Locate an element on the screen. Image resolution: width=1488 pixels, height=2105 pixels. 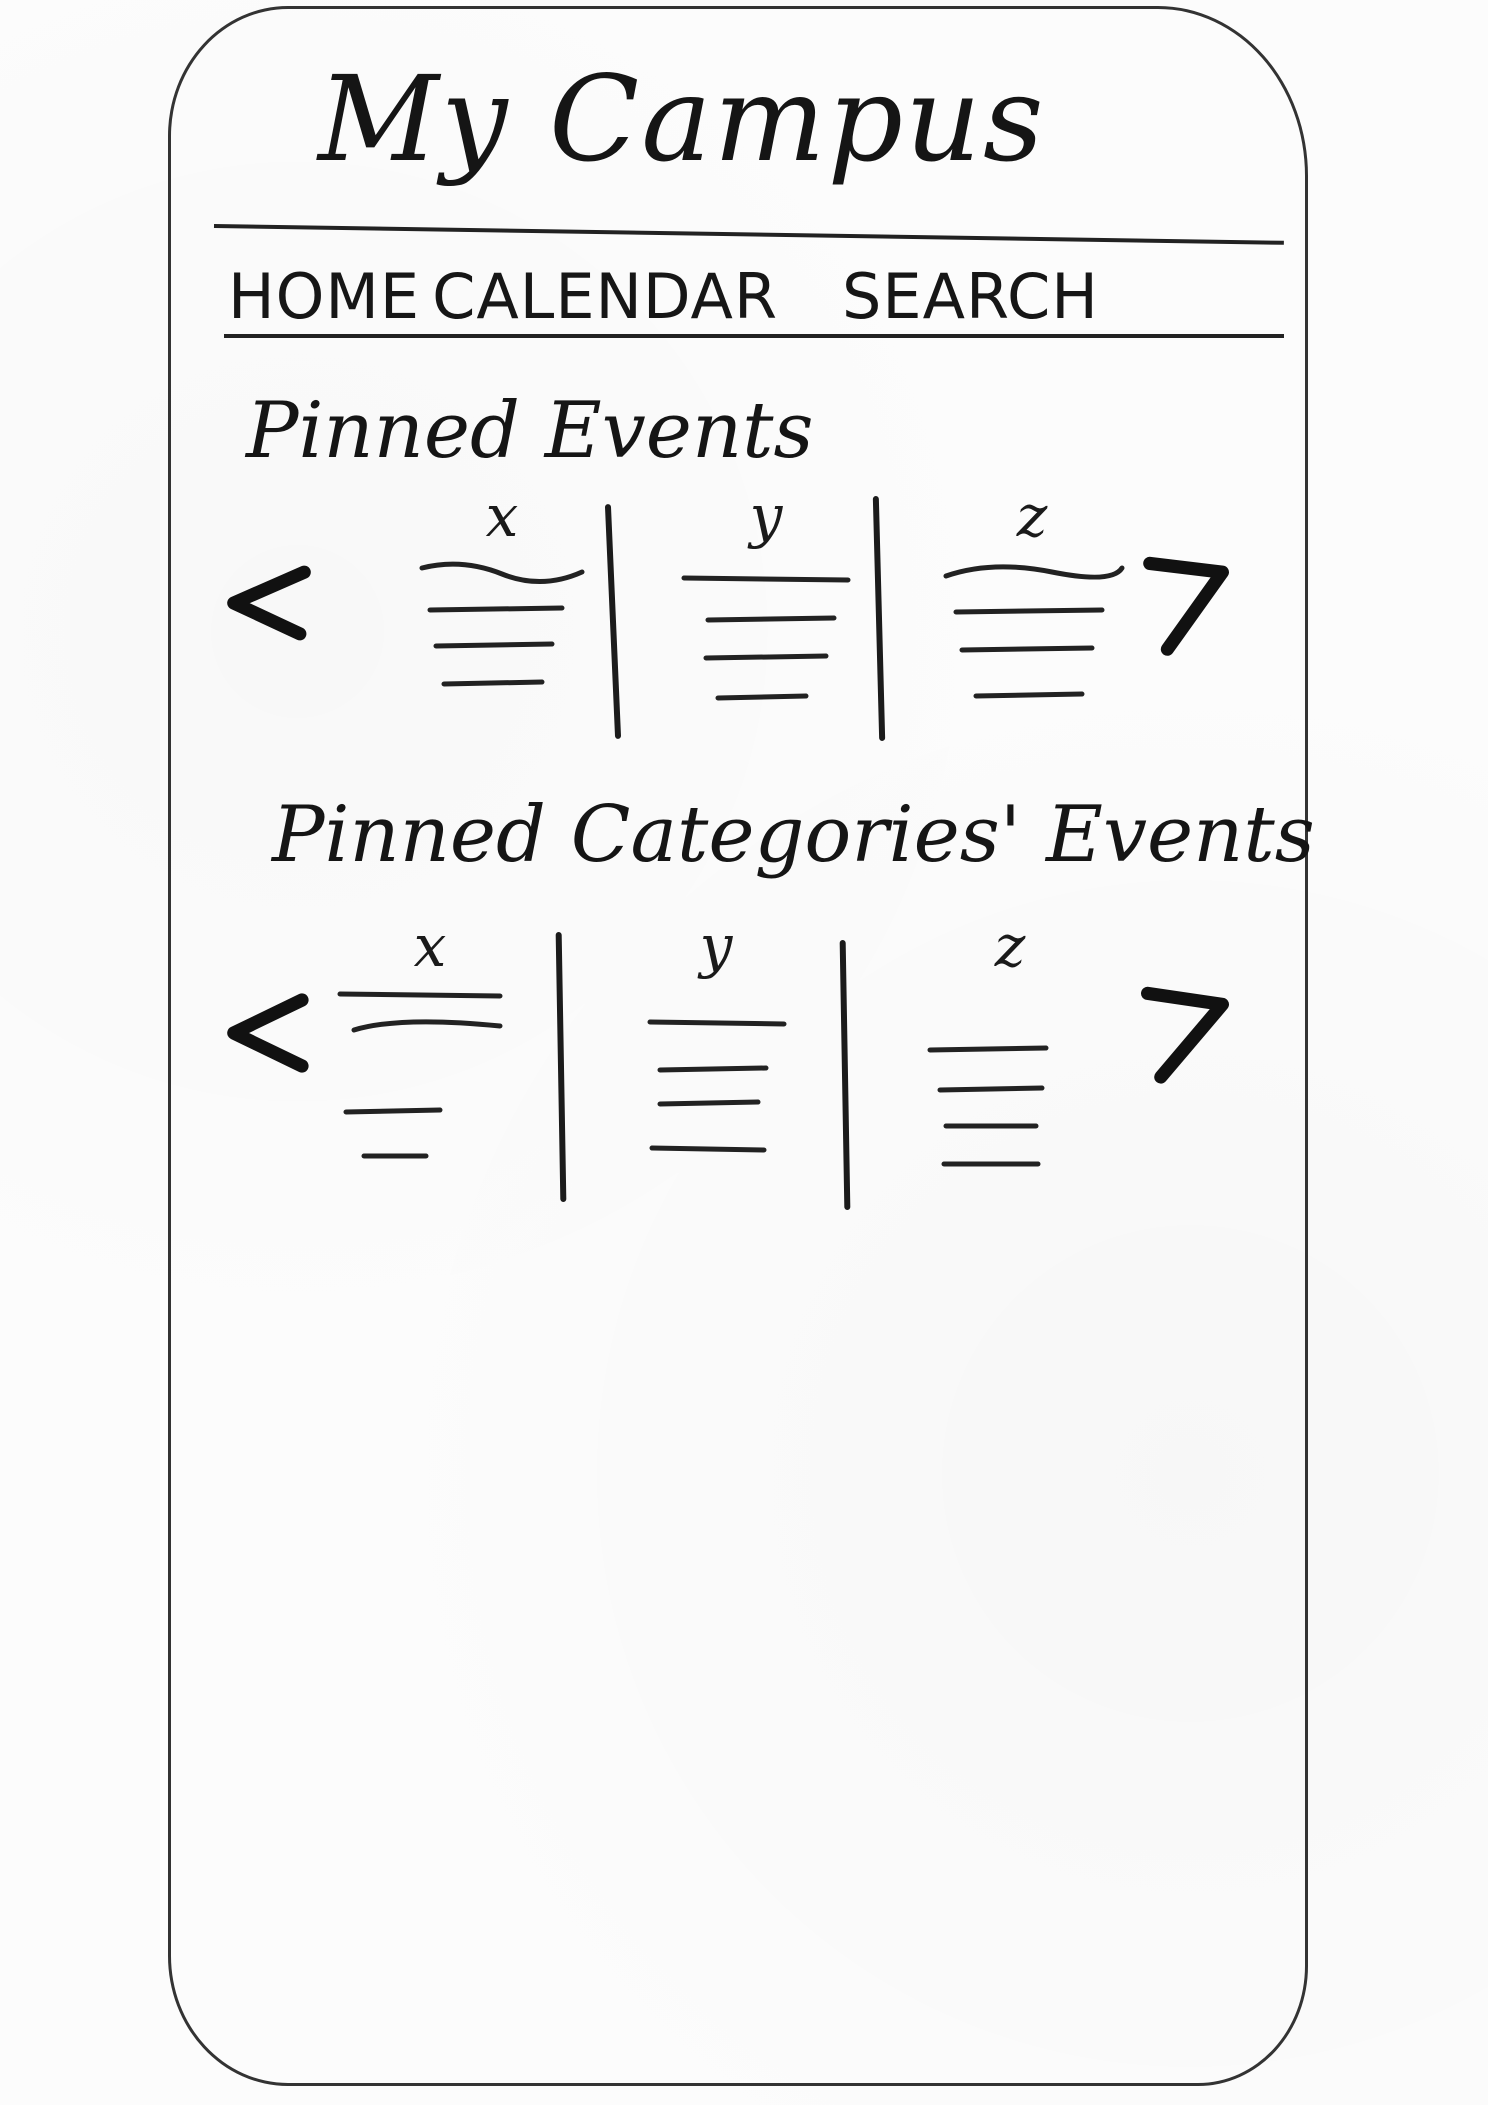
pinned-categories-prev-button is located at coordinates (269, 1033).